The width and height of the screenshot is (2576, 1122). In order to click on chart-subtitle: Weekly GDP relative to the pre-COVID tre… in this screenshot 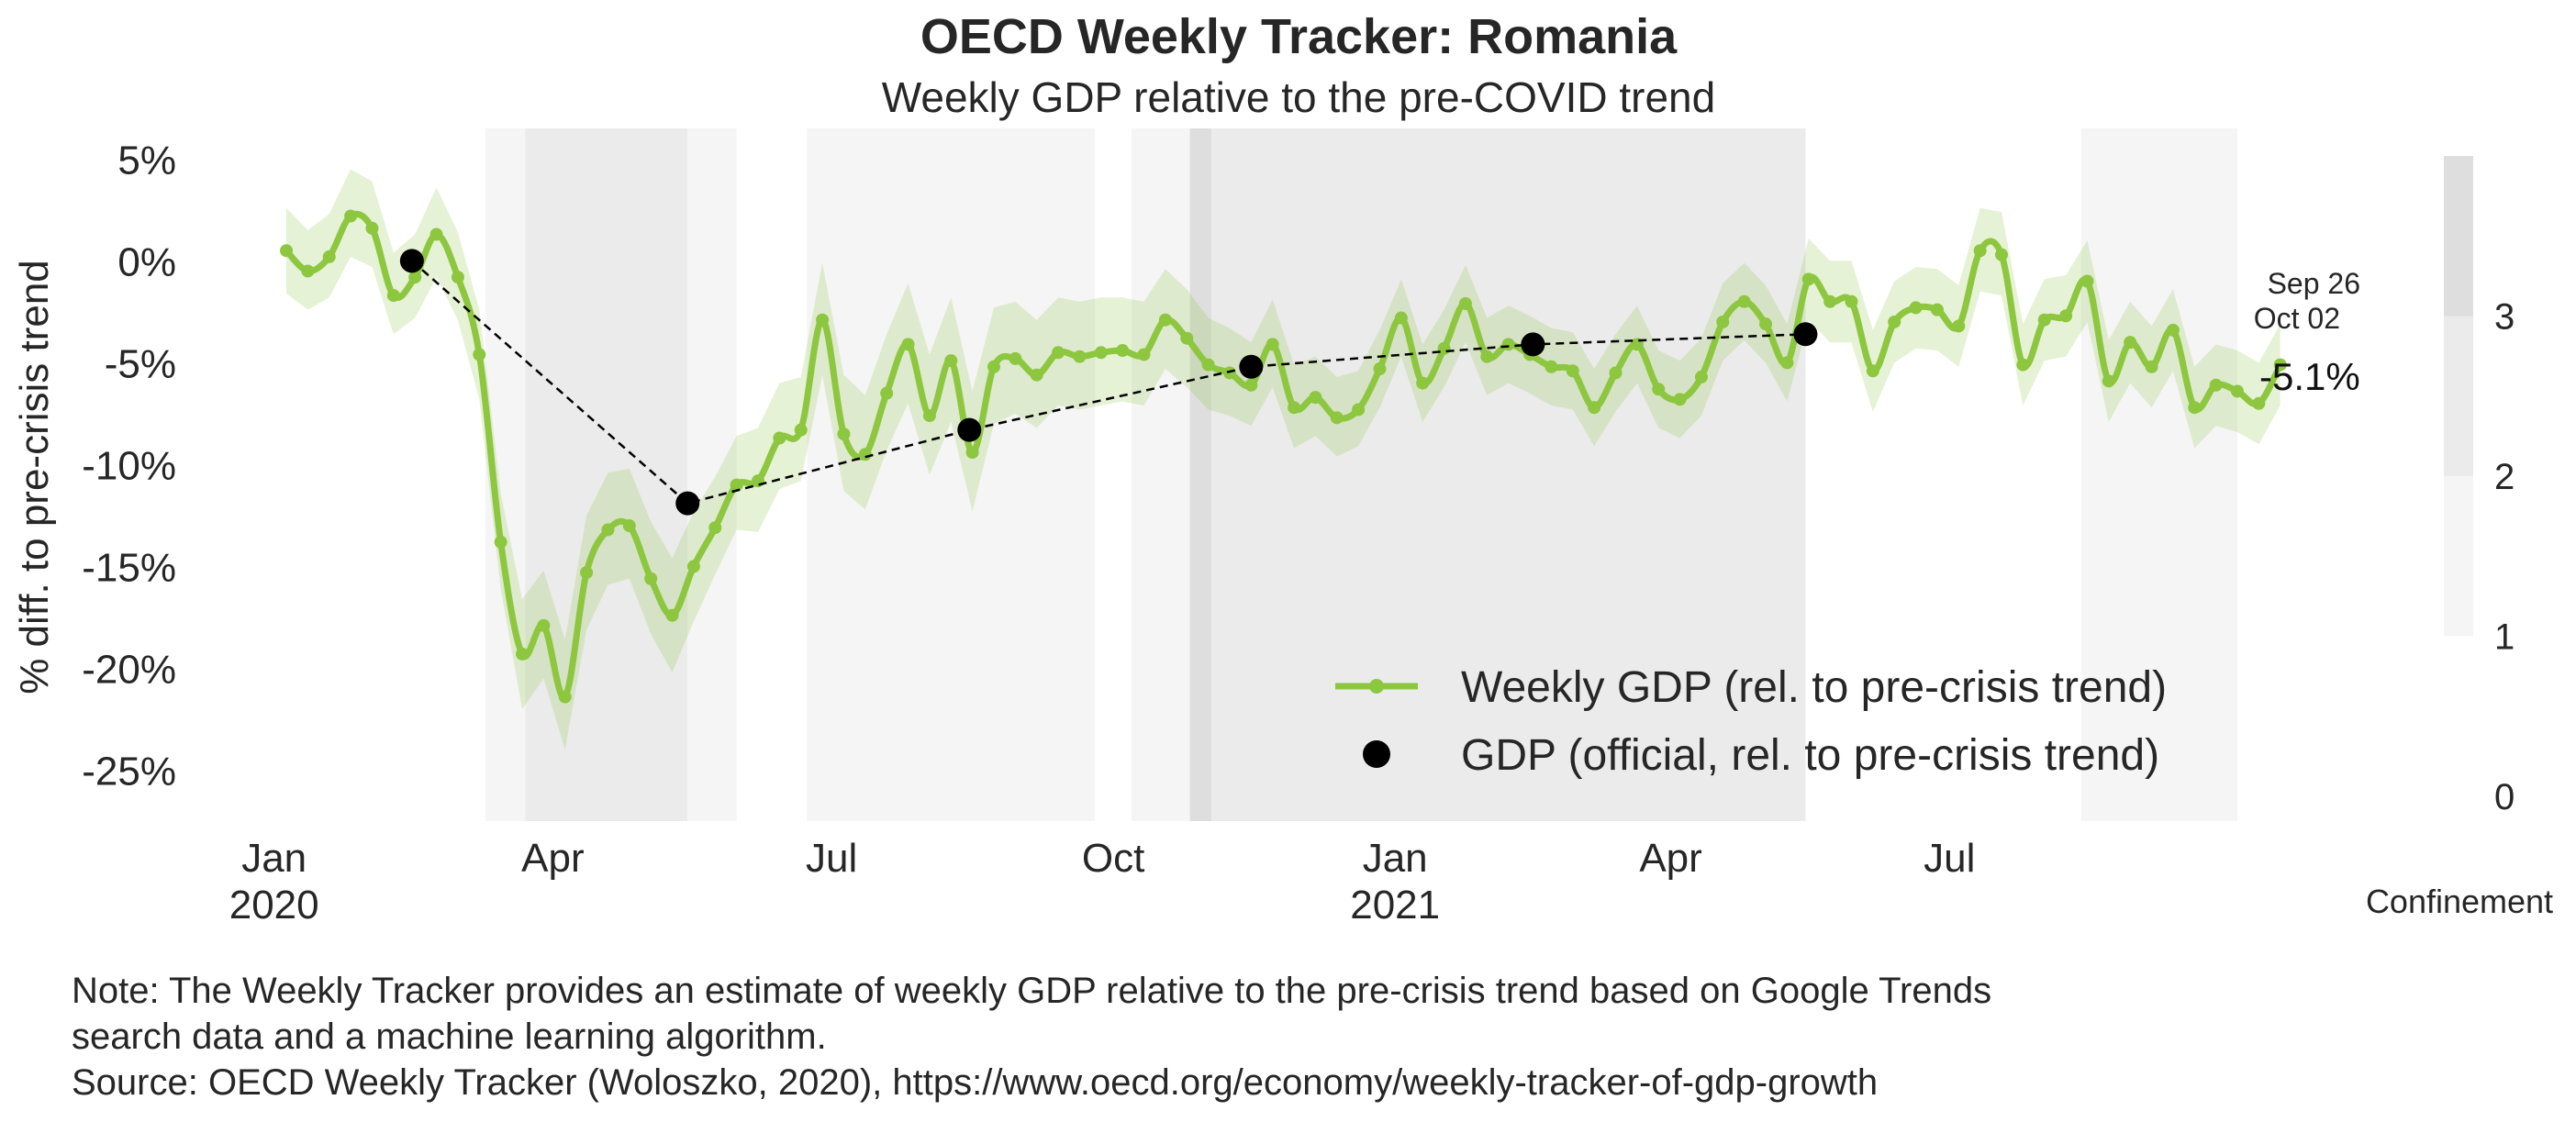, I will do `click(1298, 97)`.